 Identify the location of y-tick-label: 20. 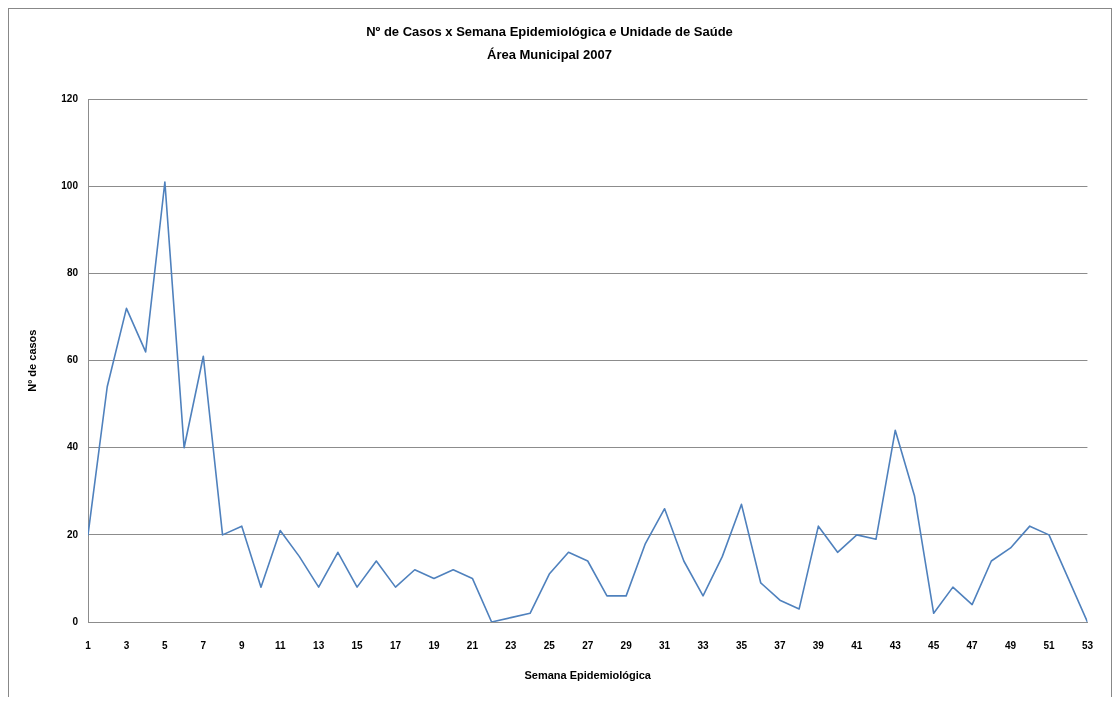
(72, 534).